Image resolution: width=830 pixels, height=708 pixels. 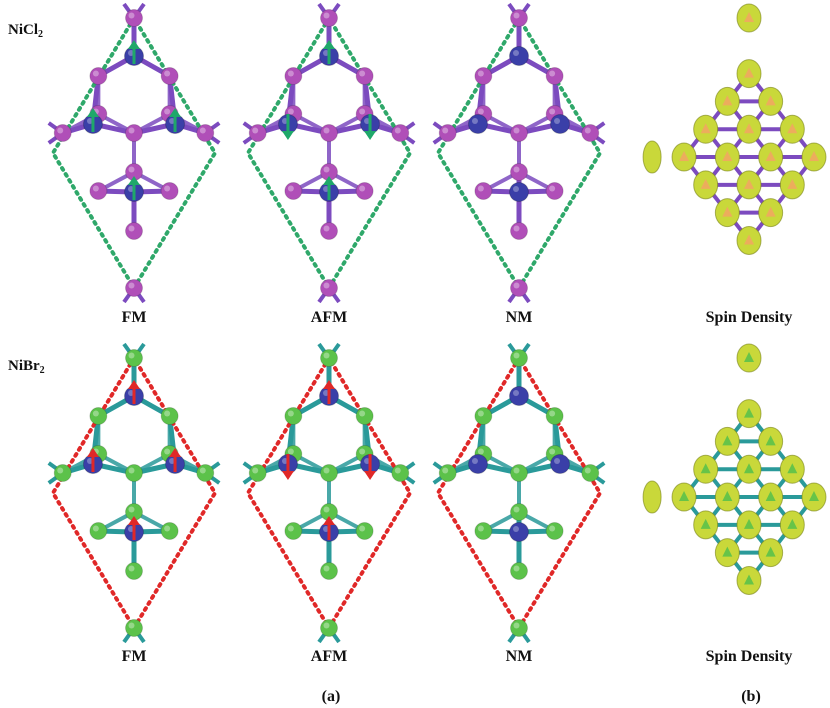 What do you see at coordinates (751, 696) in the screenshot?
I see `caption-b: (b)` at bounding box center [751, 696].